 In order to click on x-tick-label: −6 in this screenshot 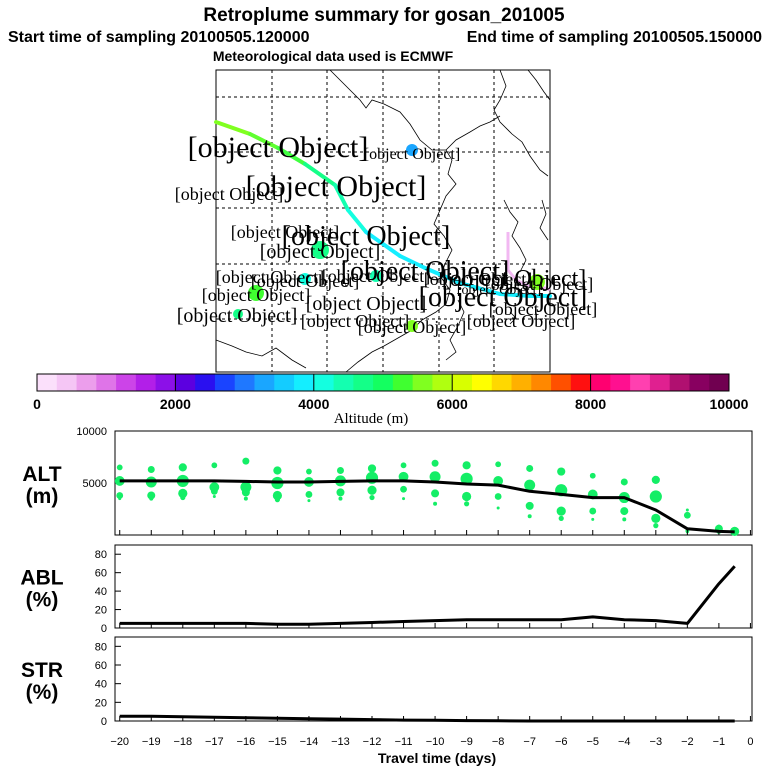, I will do `click(561, 742)`.